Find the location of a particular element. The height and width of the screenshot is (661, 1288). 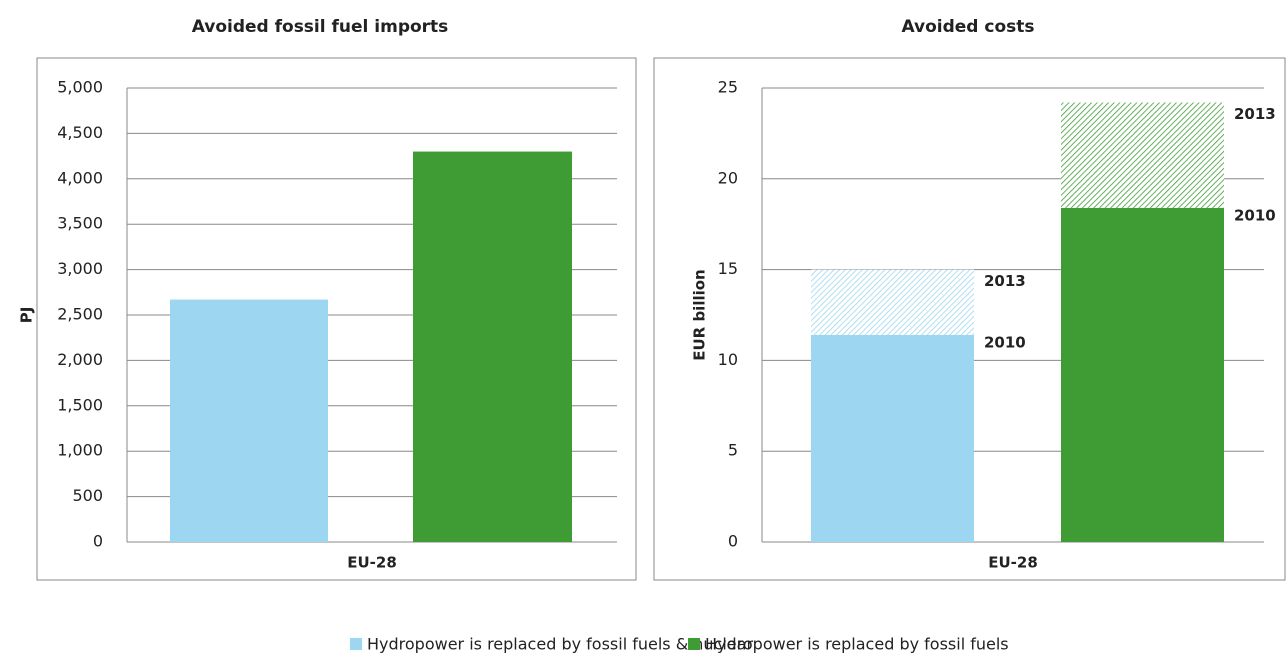

y-tick-label: 10 is located at coordinates (728, 359).